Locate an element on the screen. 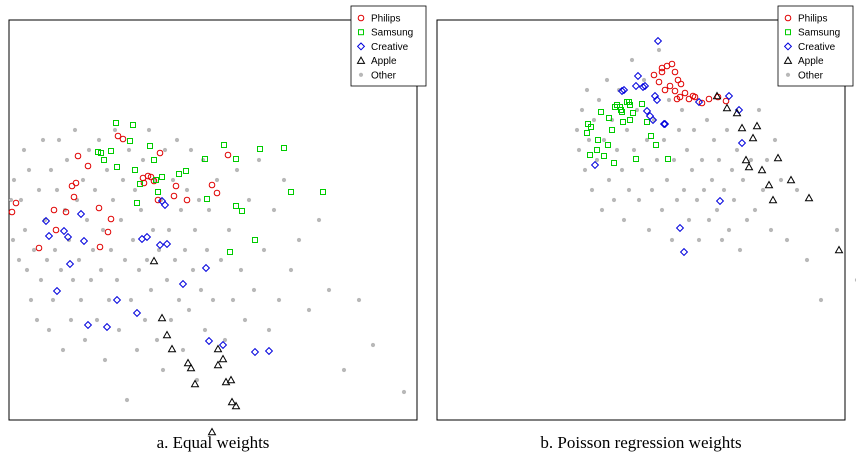  legend-marker-philips is located at coordinates (361, 18).